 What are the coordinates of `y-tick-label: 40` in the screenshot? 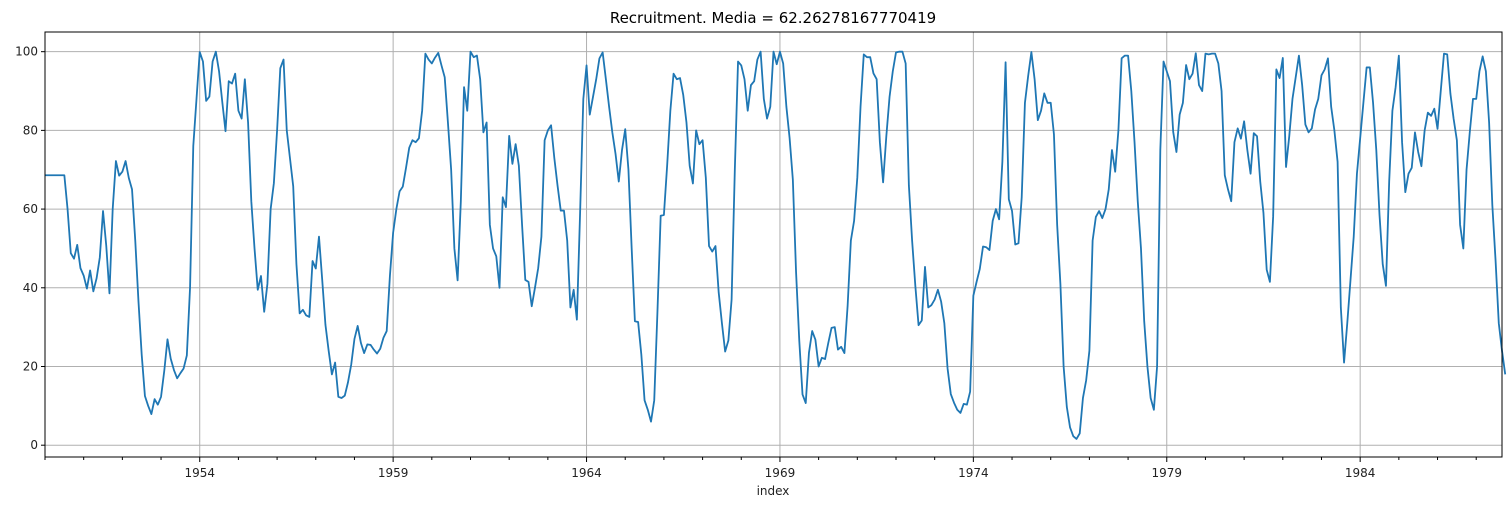 It's located at (30, 288).